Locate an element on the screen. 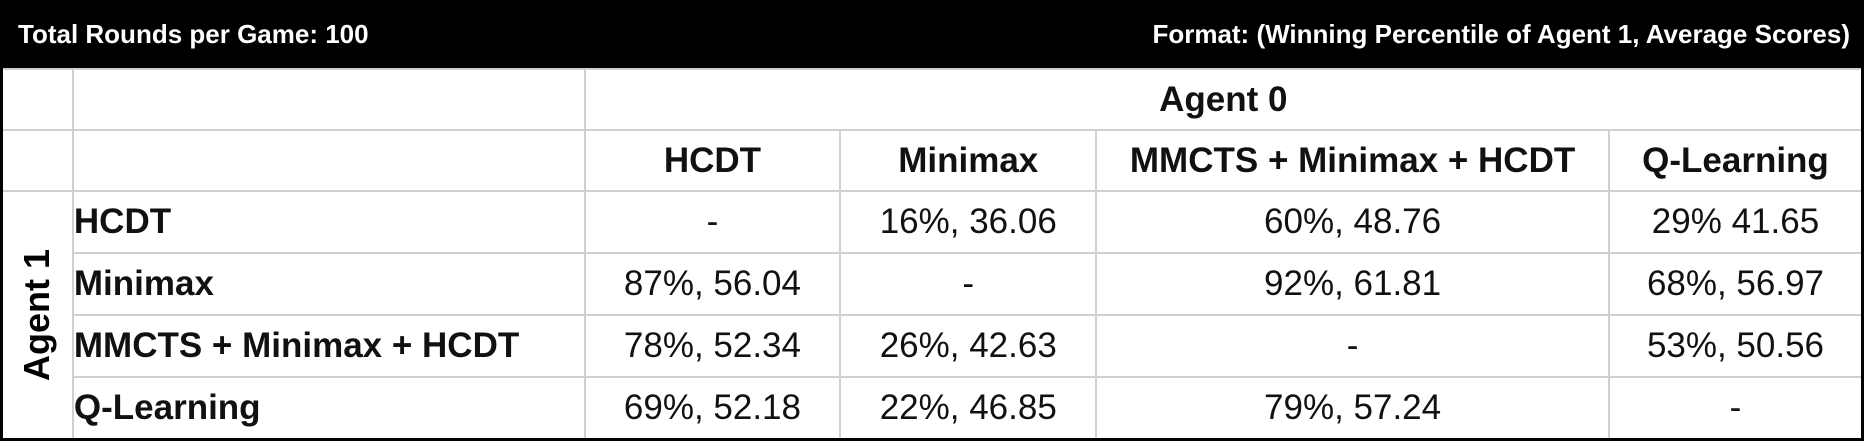 The image size is (1864, 441). total-rounds-label: Total Rounds per Game: 100 is located at coordinates (193, 34).